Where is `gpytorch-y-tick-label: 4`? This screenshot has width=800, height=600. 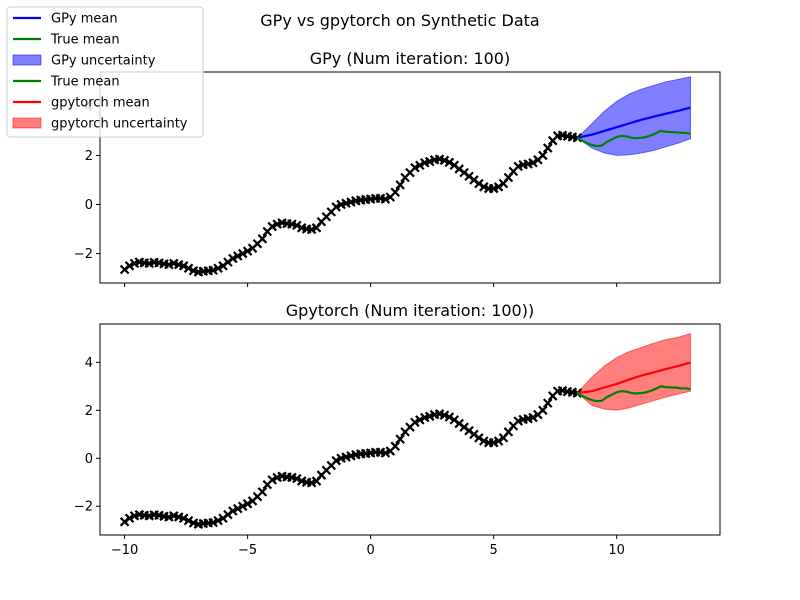
gpytorch-y-tick-label: 4 is located at coordinates (89, 363).